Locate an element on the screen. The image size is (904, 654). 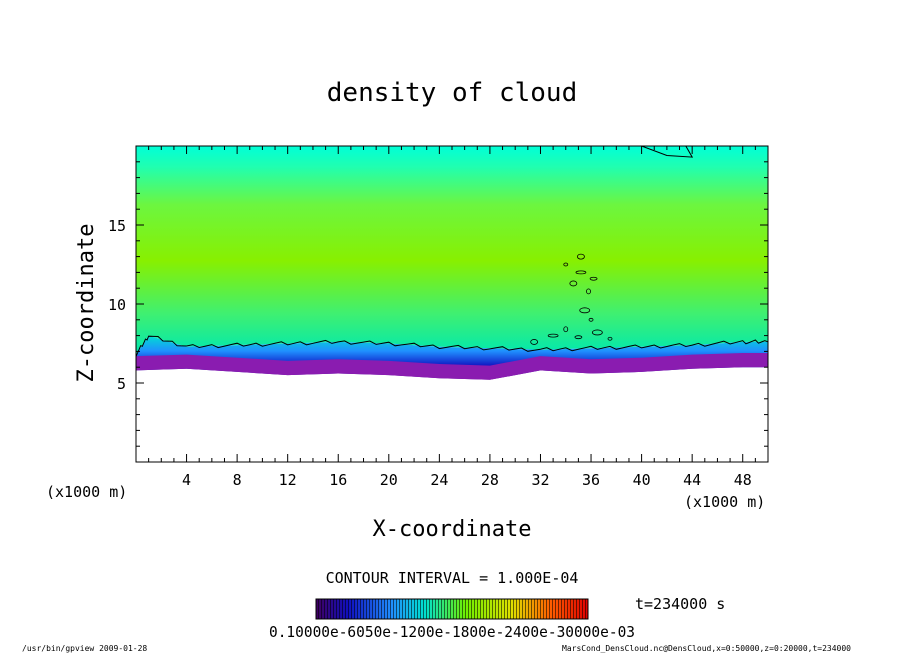
top-contour is located at coordinates (667, 152).